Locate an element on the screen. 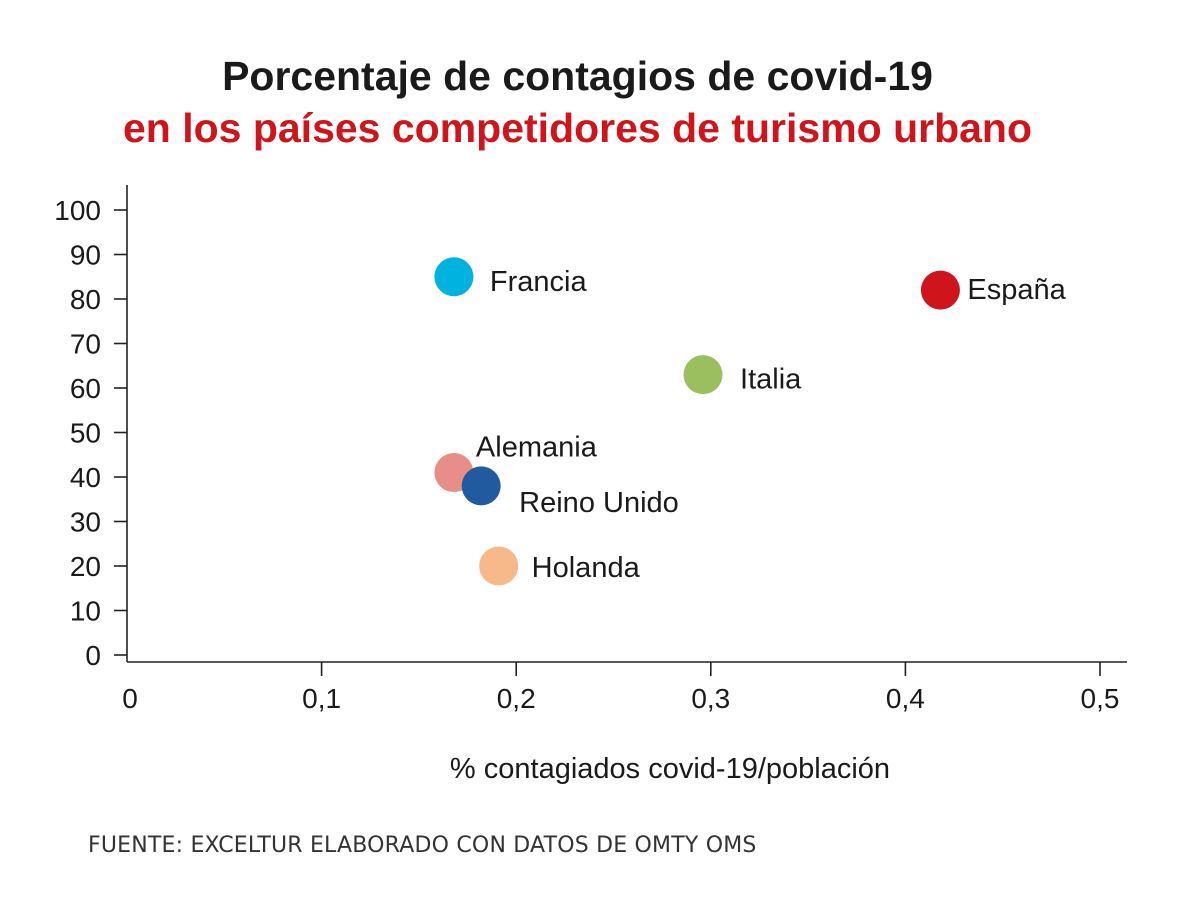 Image resolution: width=1200 pixels, height=906 pixels. y-tick-label: 70 is located at coordinates (85, 344).